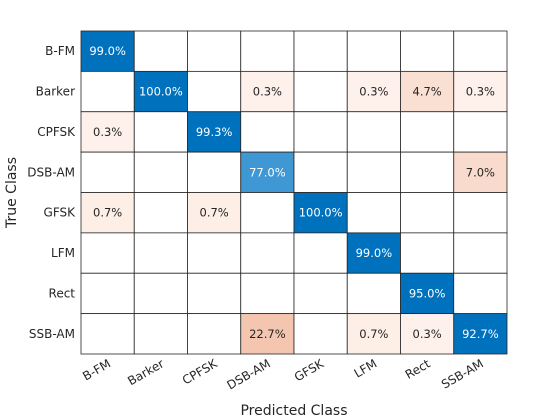  Describe the element at coordinates (160, 293) in the screenshot. I see `cell-rect-barker` at that location.